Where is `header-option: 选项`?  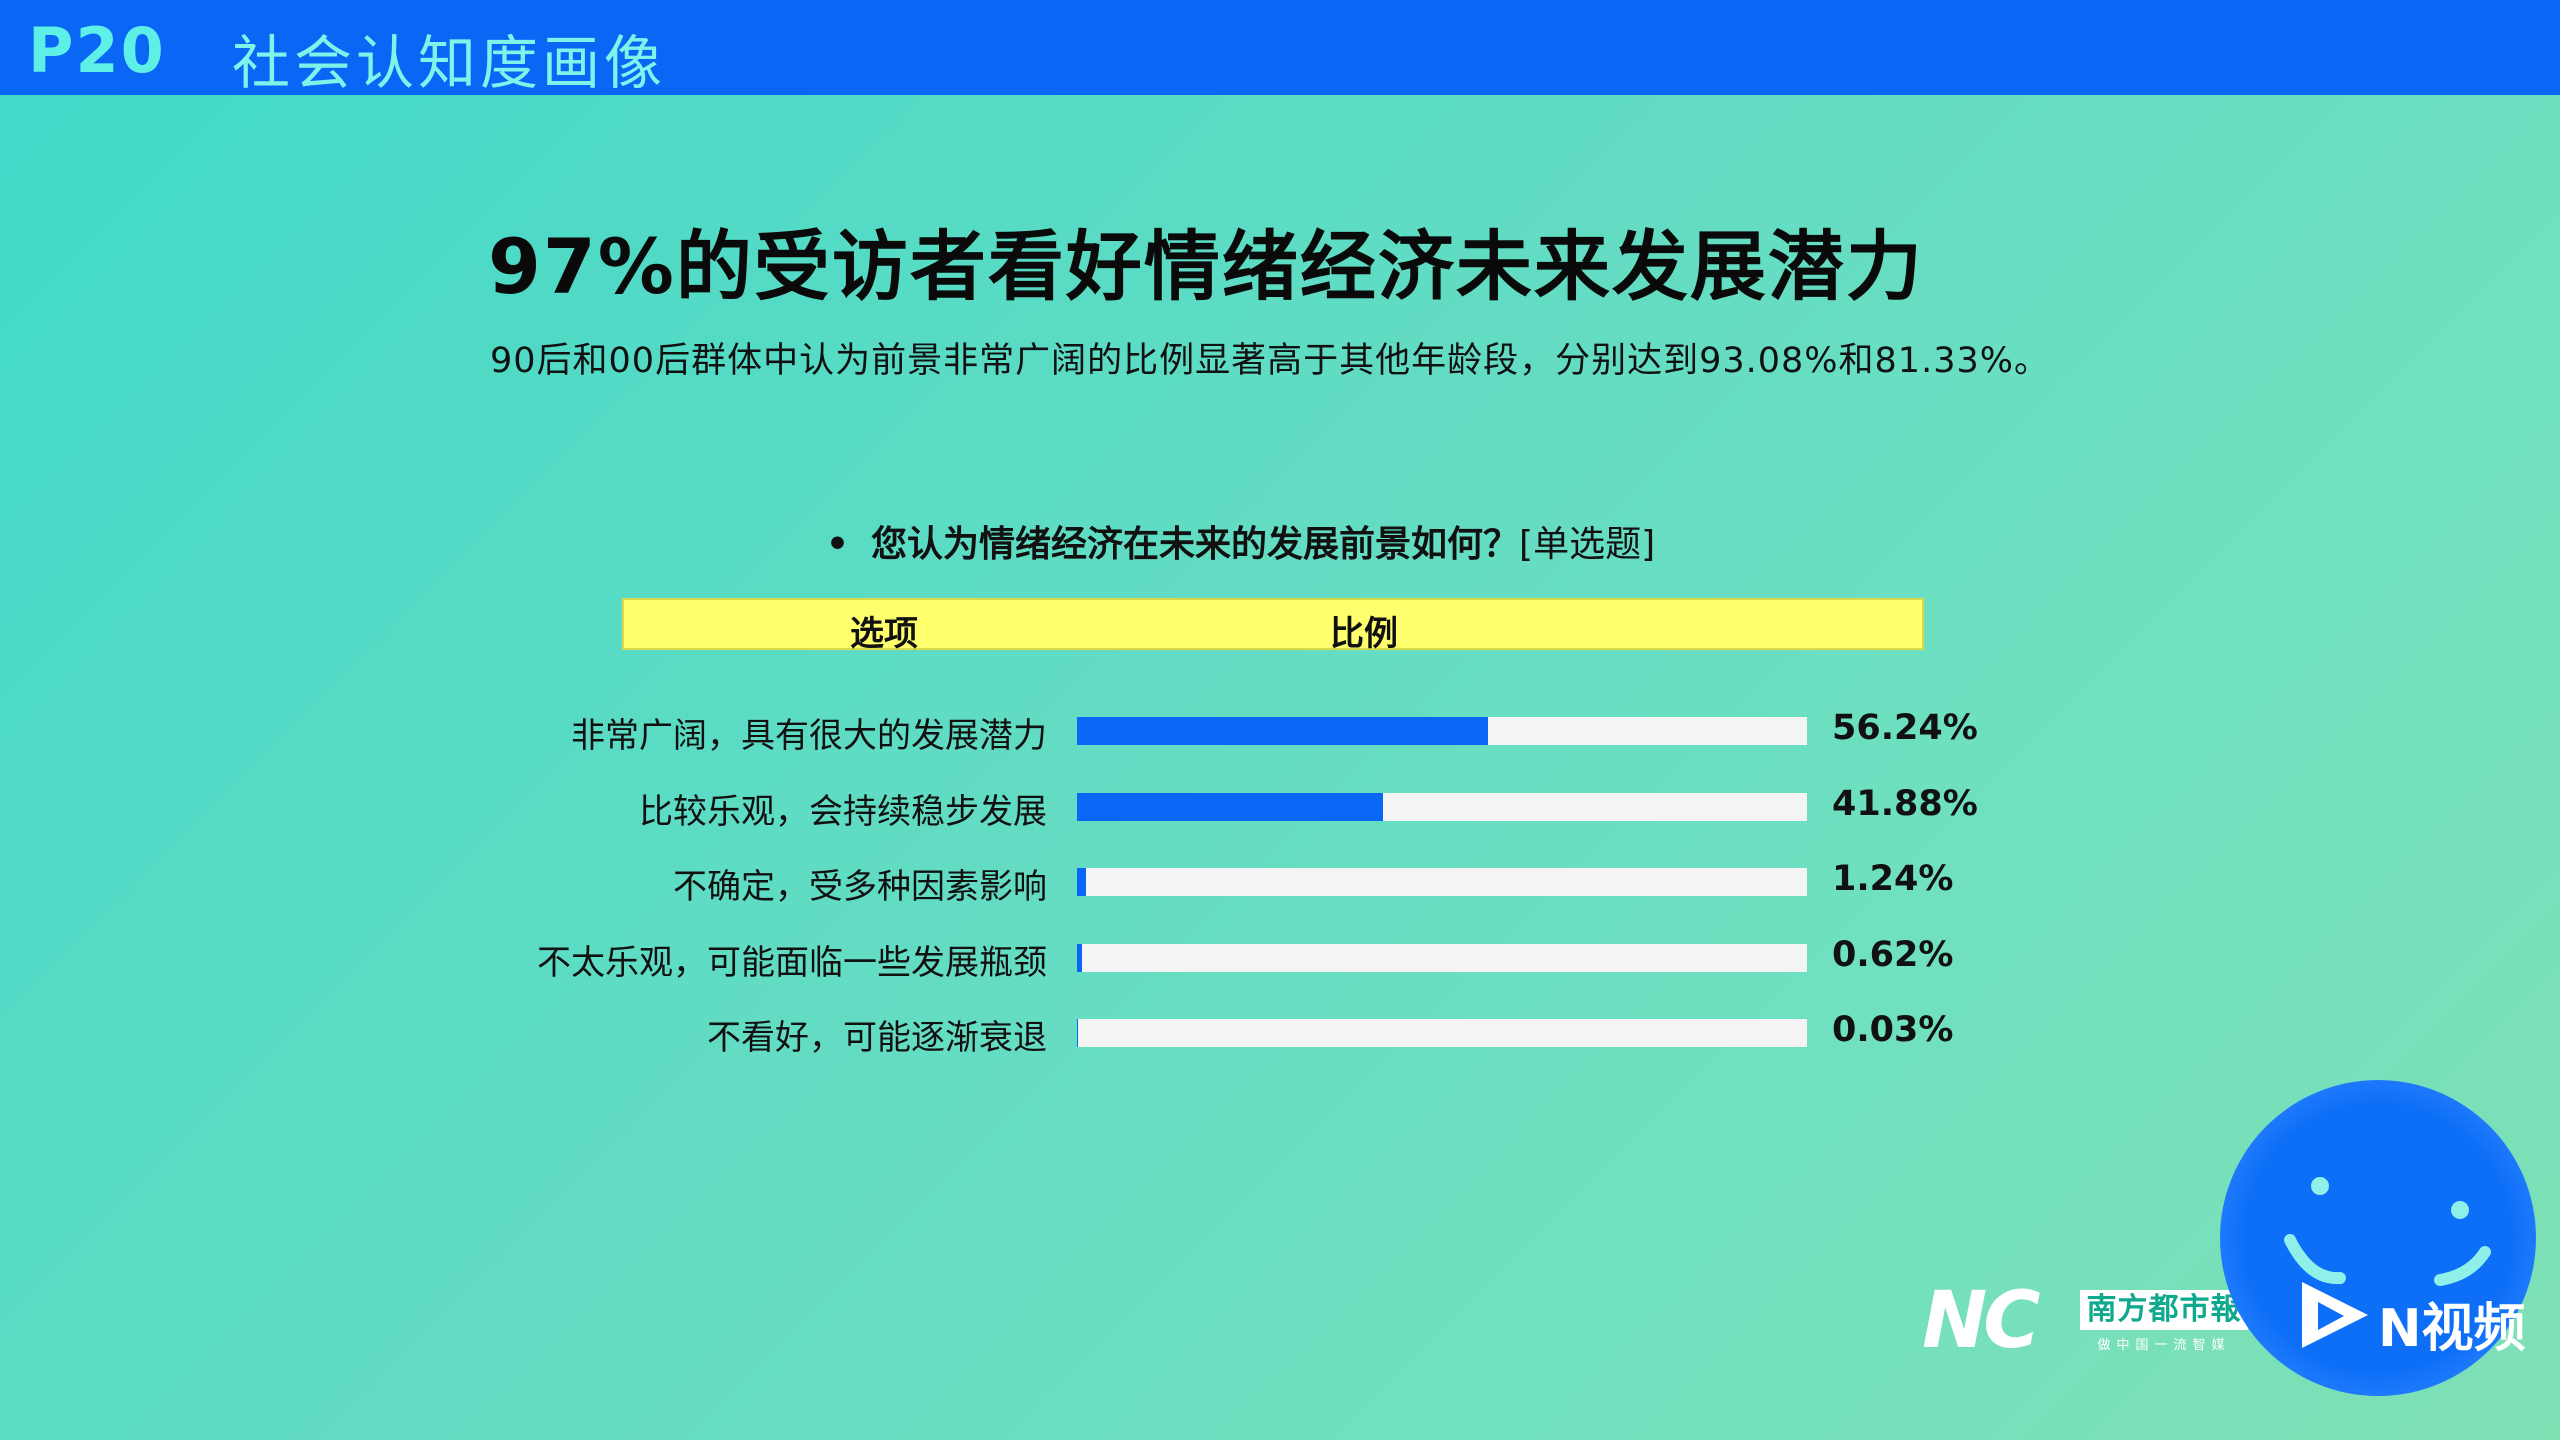 header-option: 选项 is located at coordinates (884, 634).